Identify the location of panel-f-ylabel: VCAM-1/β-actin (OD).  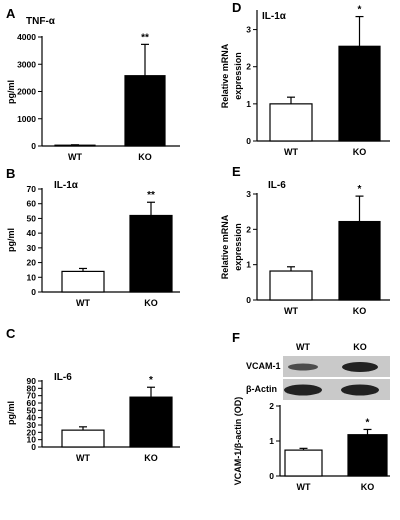
(238, 441).